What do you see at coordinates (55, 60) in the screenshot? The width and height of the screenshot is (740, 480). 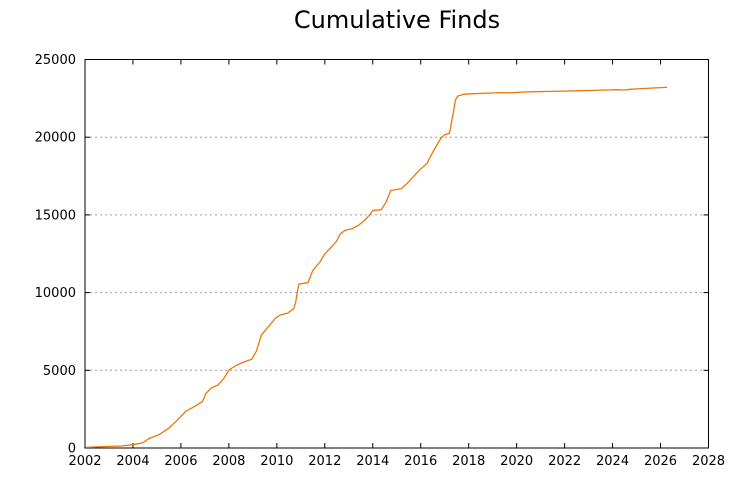 I see `y-tick-label: 25000` at bounding box center [55, 60].